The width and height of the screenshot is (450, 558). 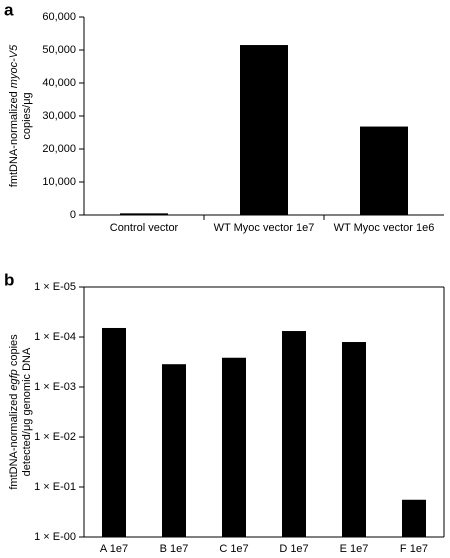 I want to click on y-axis-label-part: detected/μg genomic DNA, so click(x=27, y=411).